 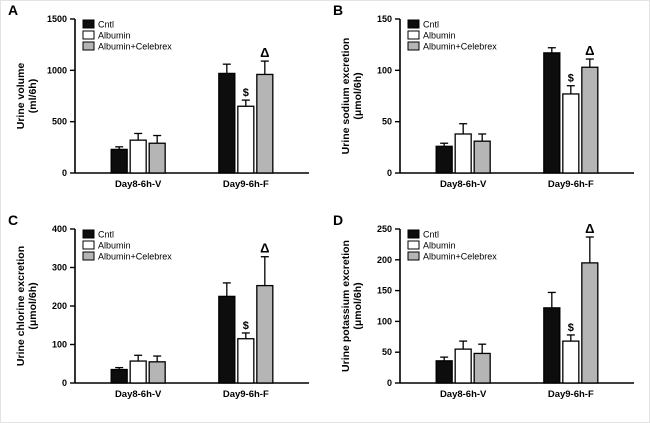 What do you see at coordinates (21, 96) in the screenshot?
I see `y-axis-label: Urine volume` at bounding box center [21, 96].